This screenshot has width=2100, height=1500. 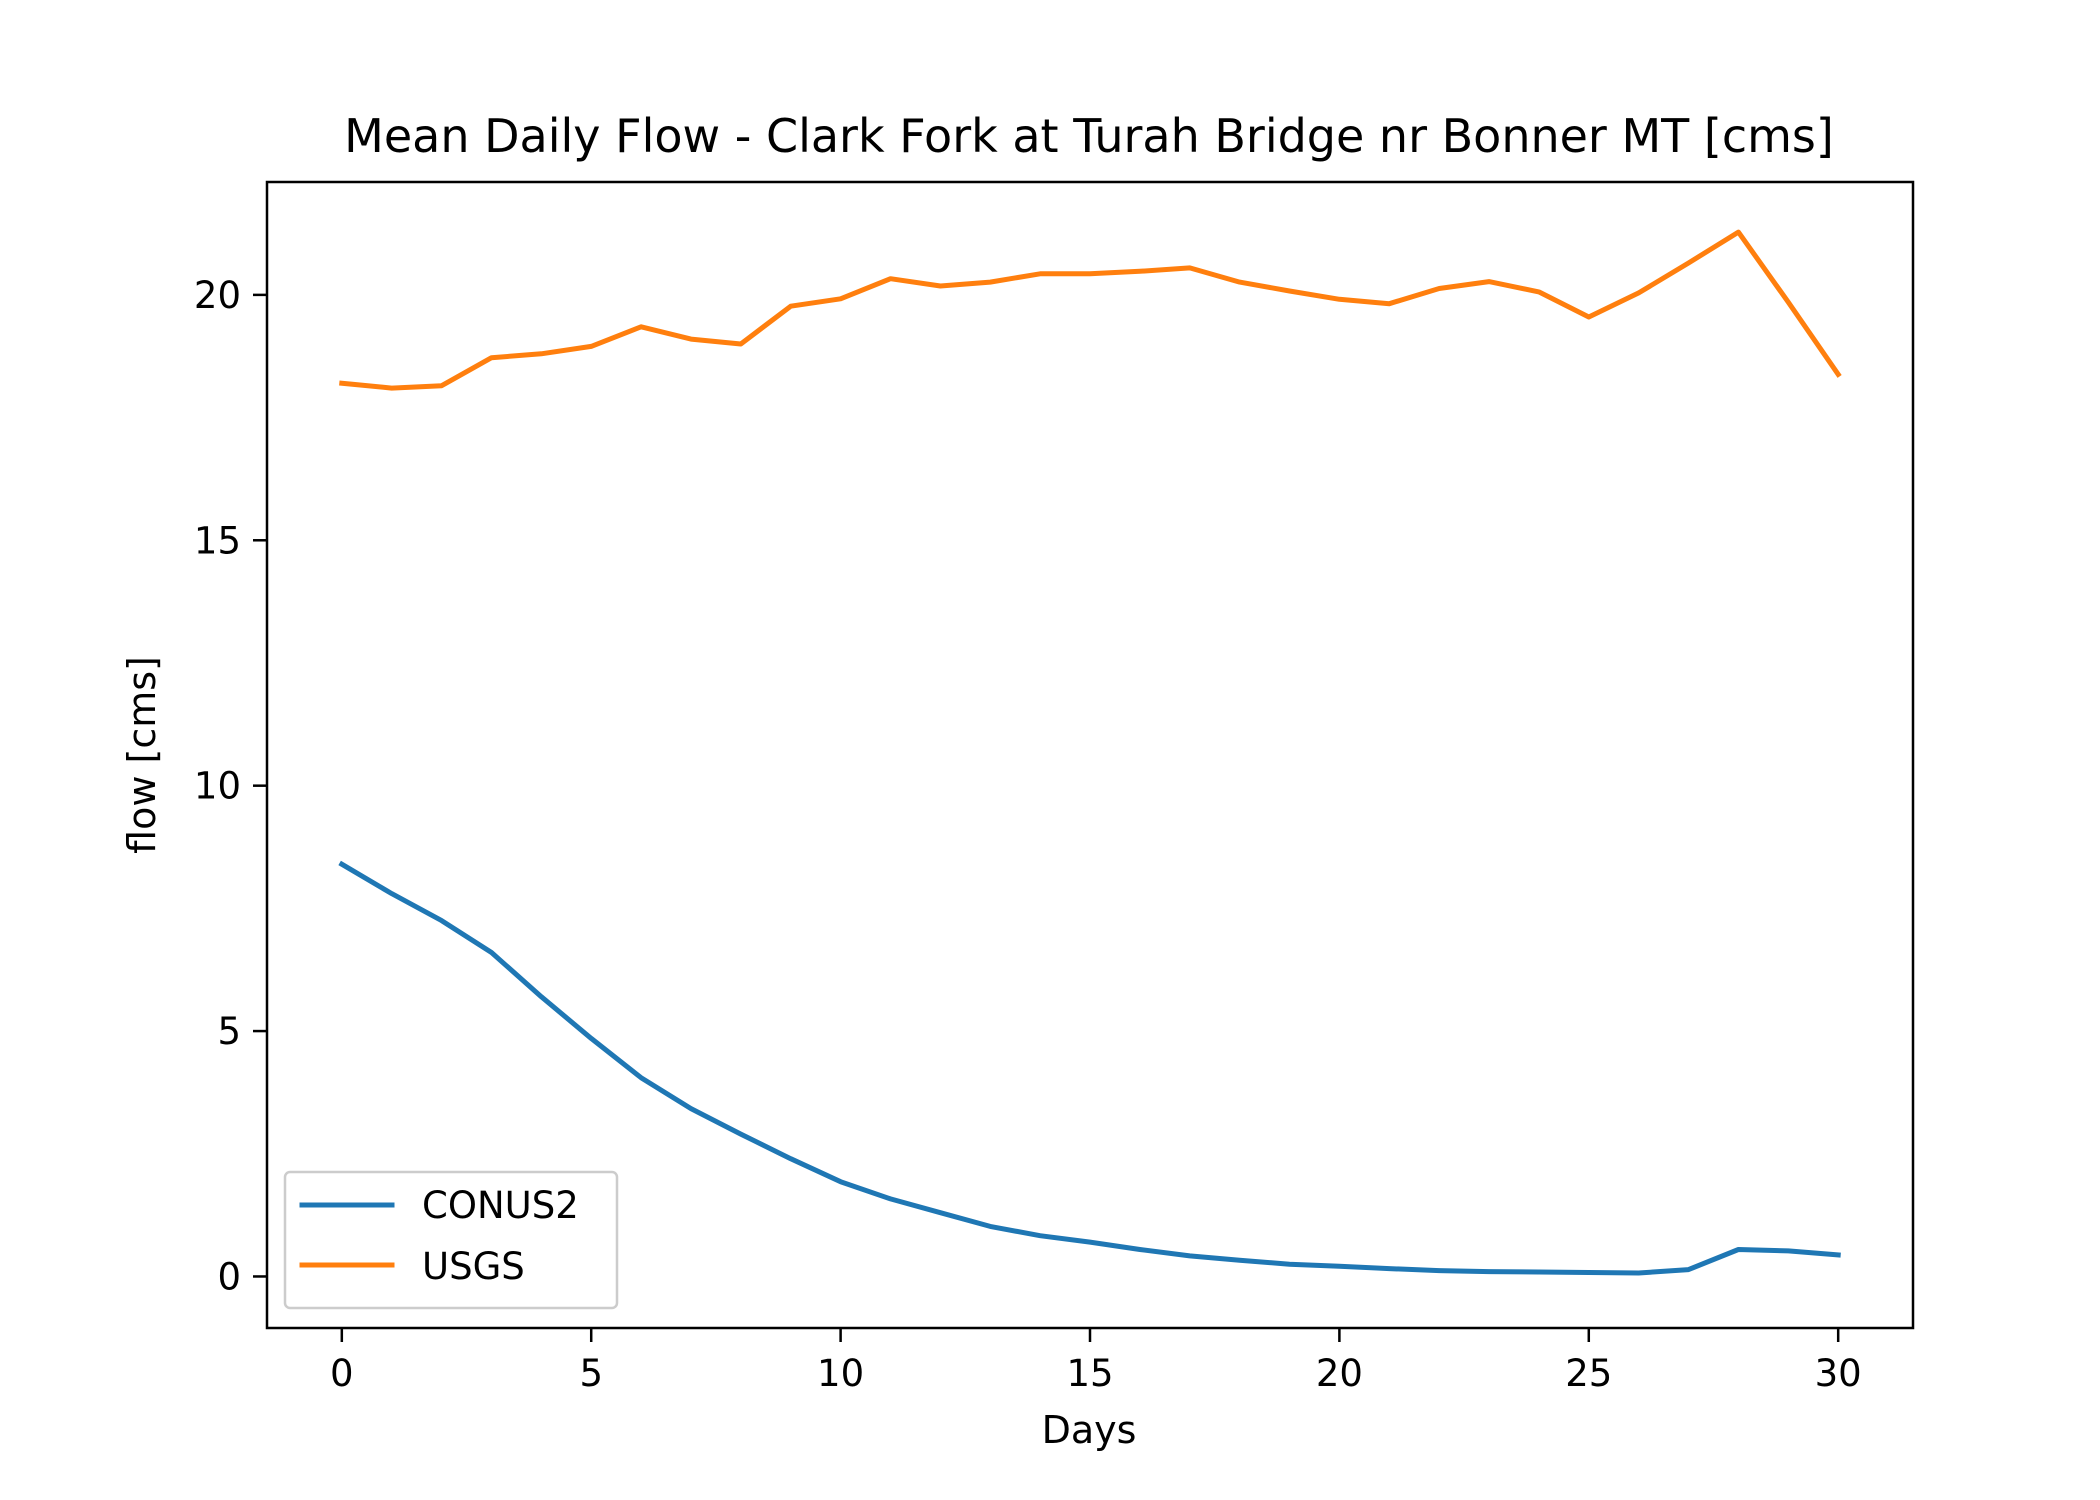 I want to click on x-tick-label: 10, so click(x=840, y=1373).